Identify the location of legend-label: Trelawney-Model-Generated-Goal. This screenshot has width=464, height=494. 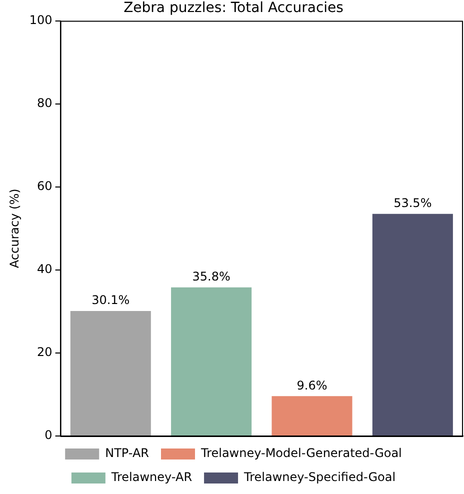
(301, 453).